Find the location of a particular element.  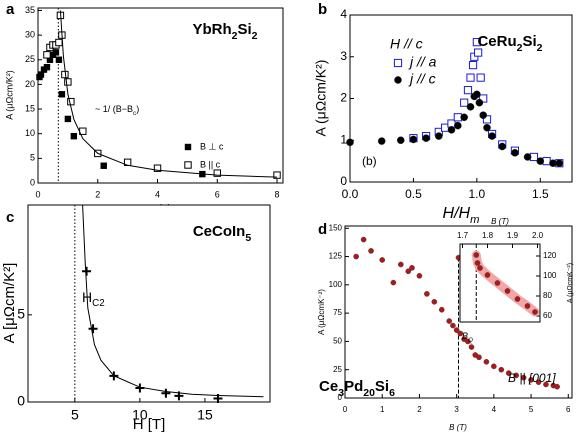

x-tick-label: 0.5 is located at coordinates (413, 194).